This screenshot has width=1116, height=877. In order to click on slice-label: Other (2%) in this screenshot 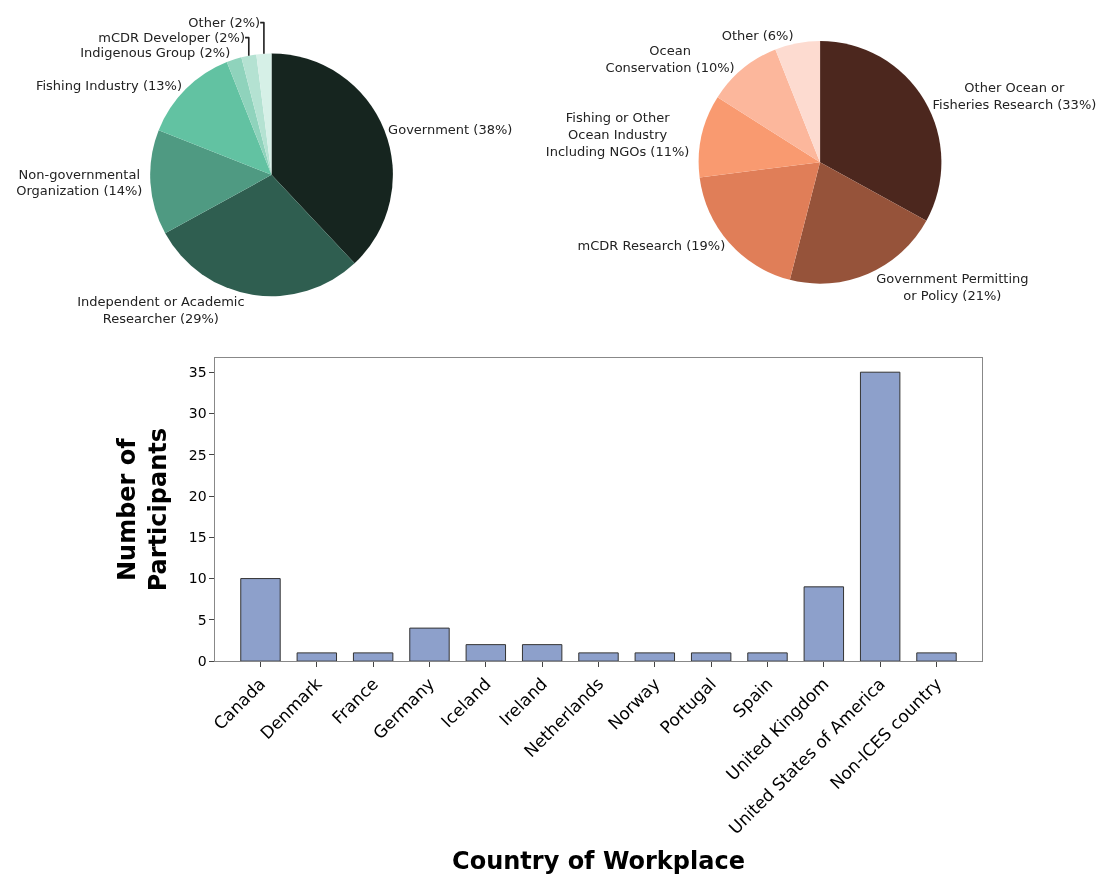, I will do `click(224, 23)`.